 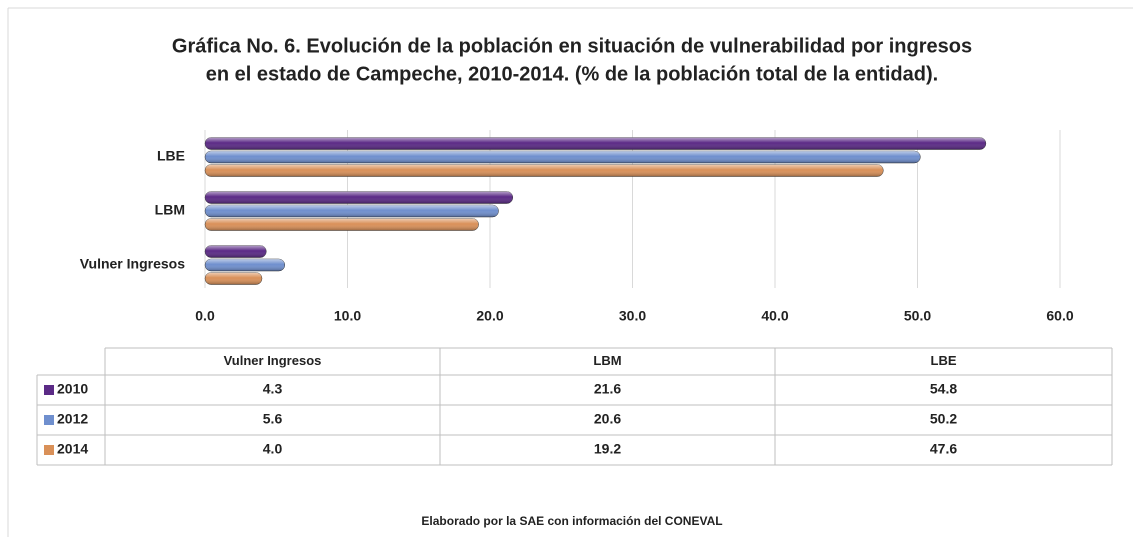 What do you see at coordinates (917, 316) in the screenshot?
I see `x-tick-label: 50.0` at bounding box center [917, 316].